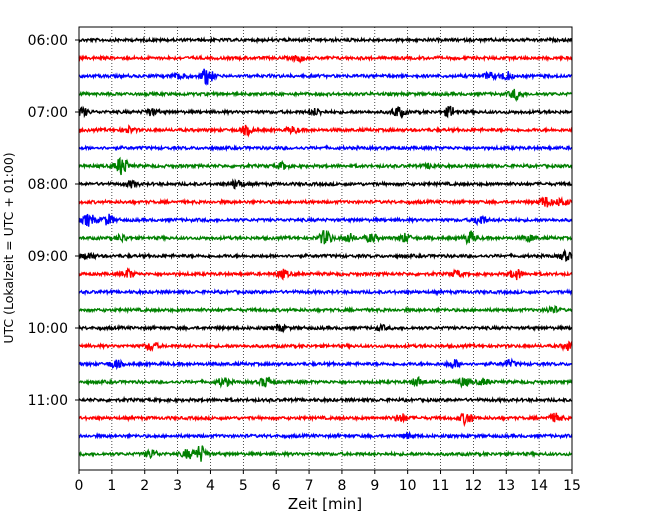 The width and height of the screenshot is (650, 520). I want to click on x-tick-label-10: 10, so click(408, 486).